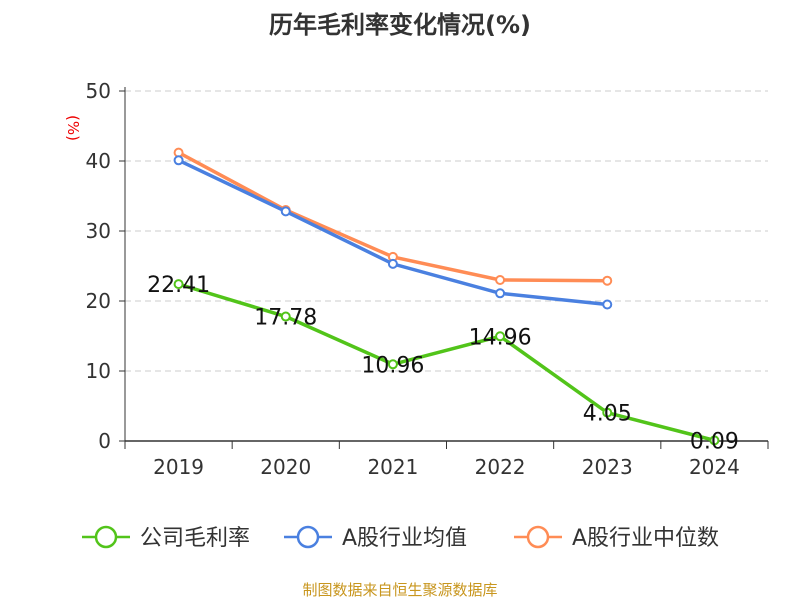 The height and width of the screenshot is (600, 800). Describe the element at coordinates (392, 467) in the screenshot. I see `x-tick-label: 2021` at that location.